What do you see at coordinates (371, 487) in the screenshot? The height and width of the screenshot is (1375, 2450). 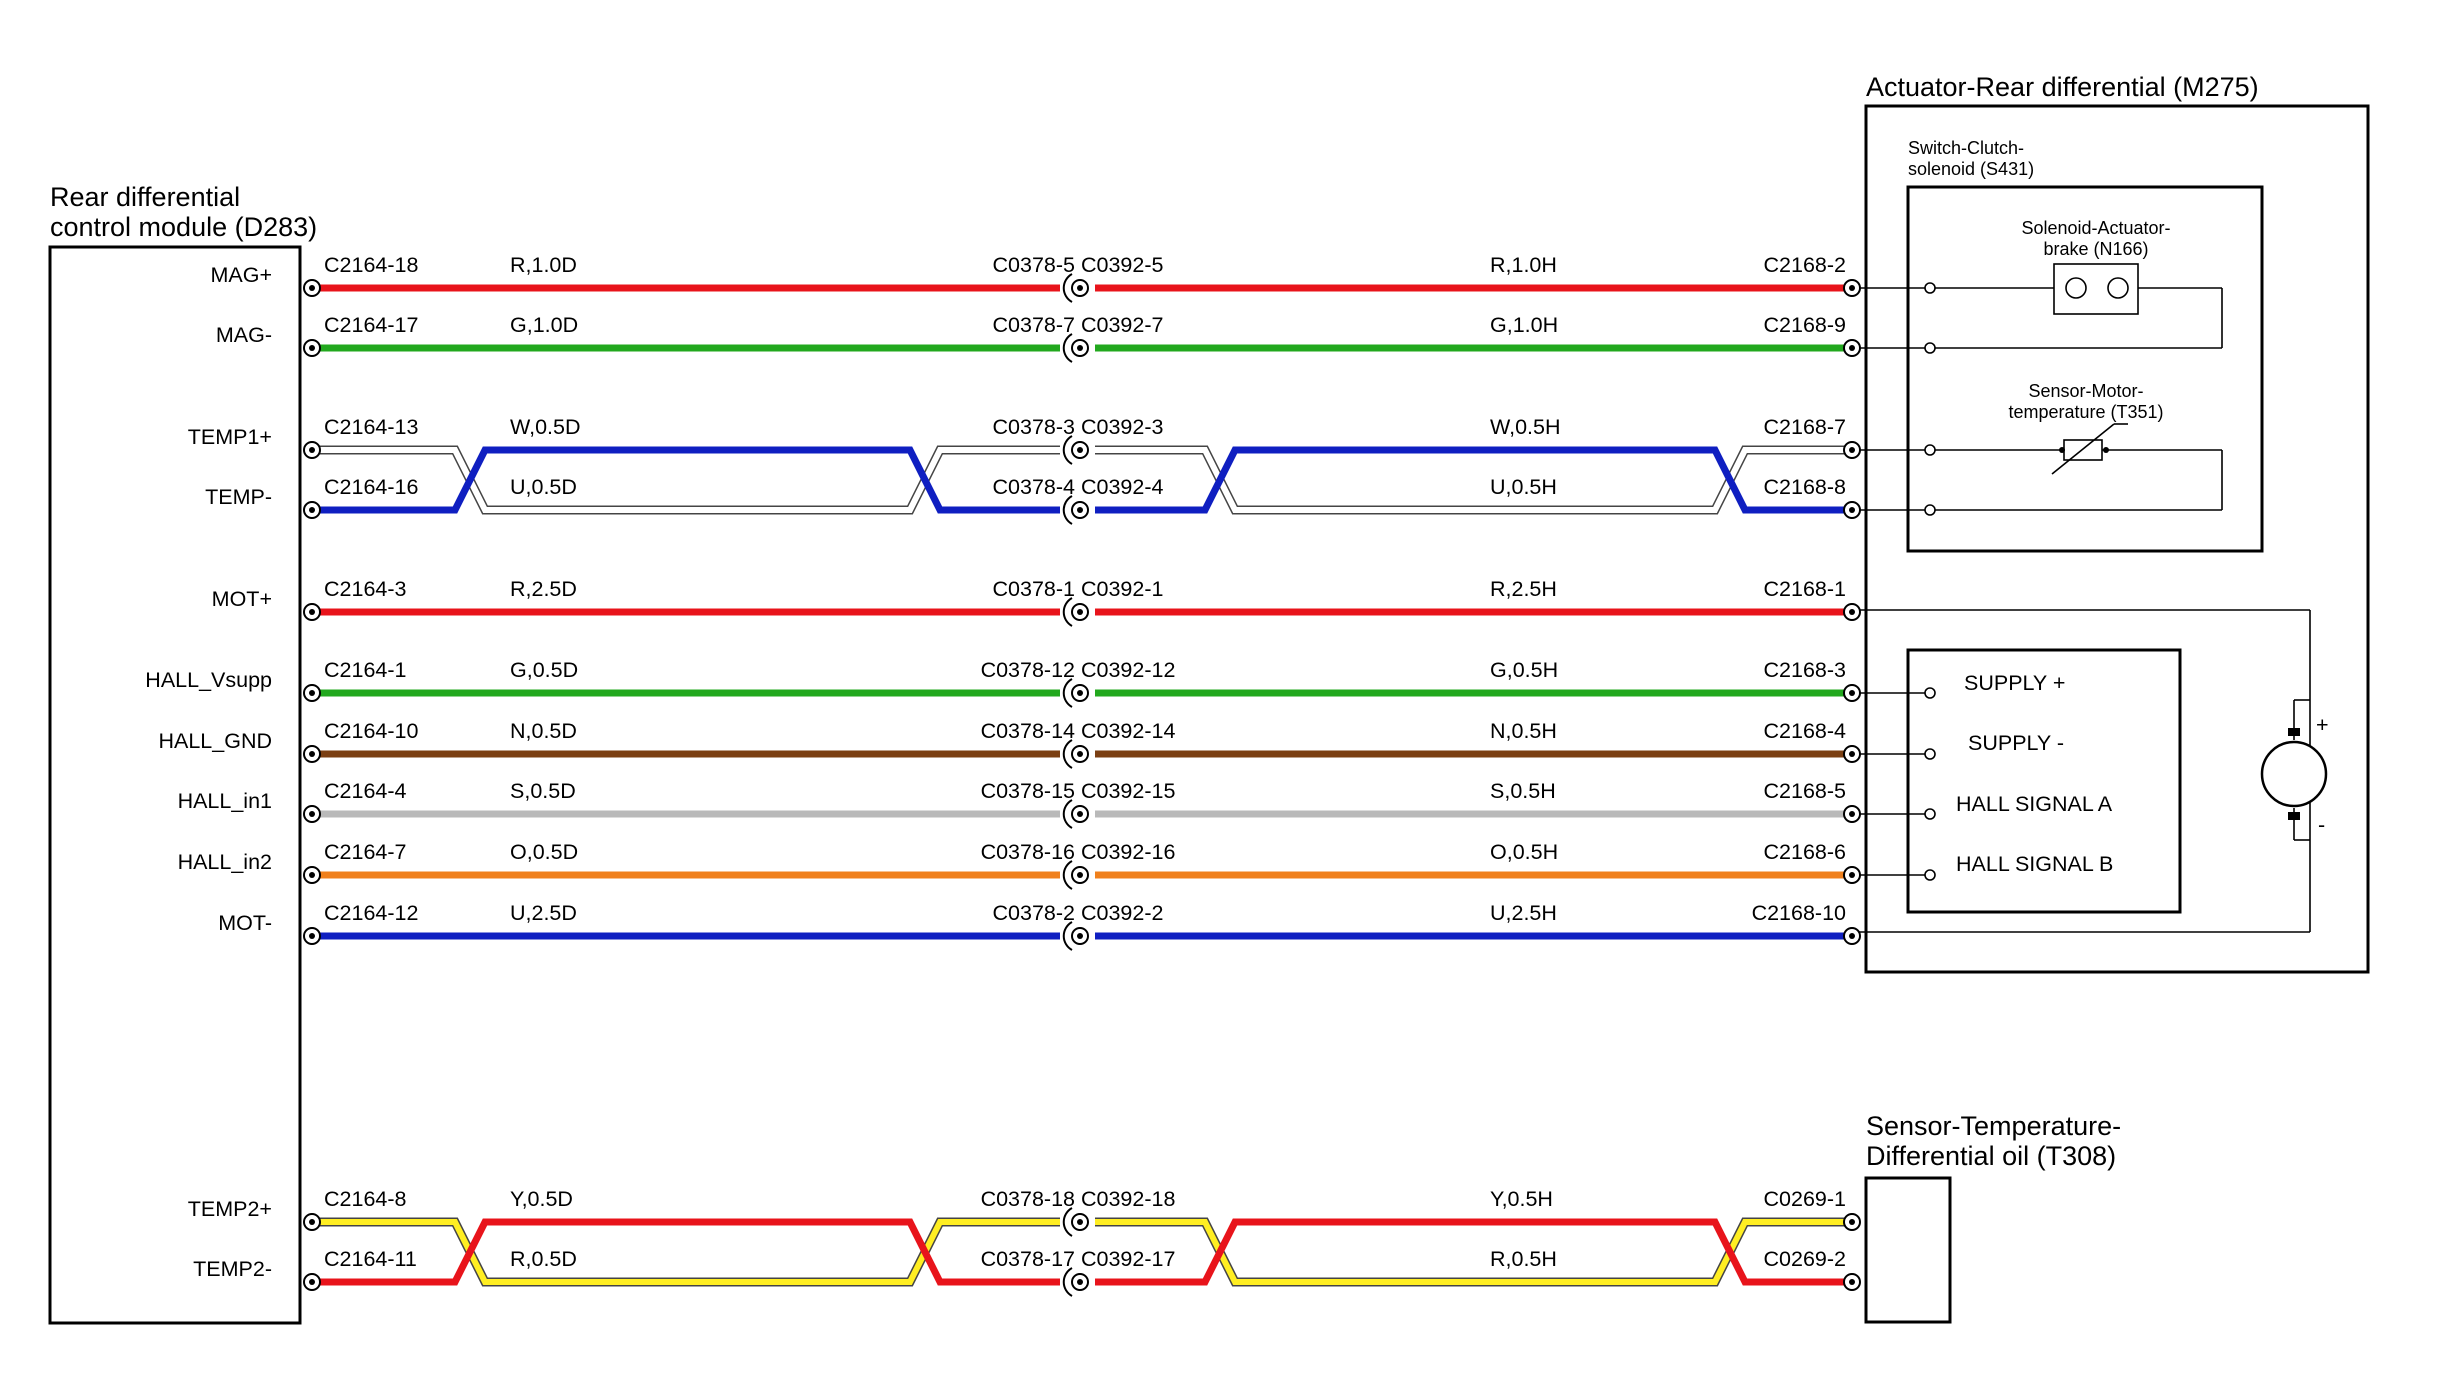 I see `wire-pin-left: C2164-16` at bounding box center [371, 487].